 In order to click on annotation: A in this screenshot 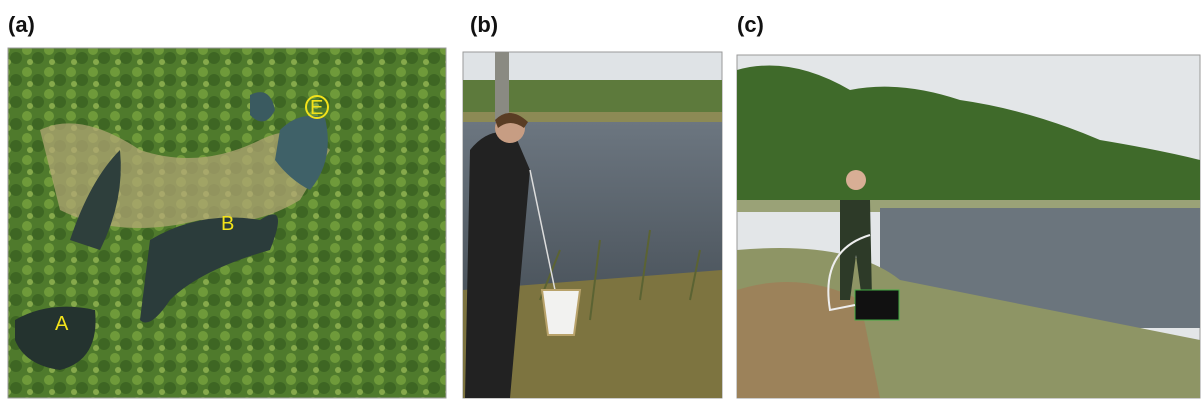, I will do `click(62, 324)`.